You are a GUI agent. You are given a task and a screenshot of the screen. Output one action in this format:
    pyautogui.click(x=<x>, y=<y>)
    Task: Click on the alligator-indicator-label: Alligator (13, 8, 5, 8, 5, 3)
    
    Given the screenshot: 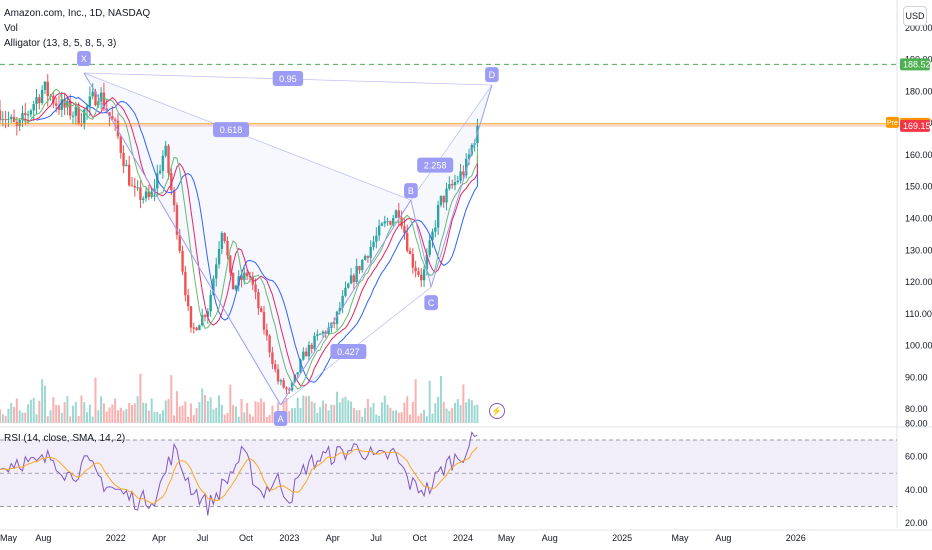 What is the action you would take?
    pyautogui.click(x=60, y=43)
    